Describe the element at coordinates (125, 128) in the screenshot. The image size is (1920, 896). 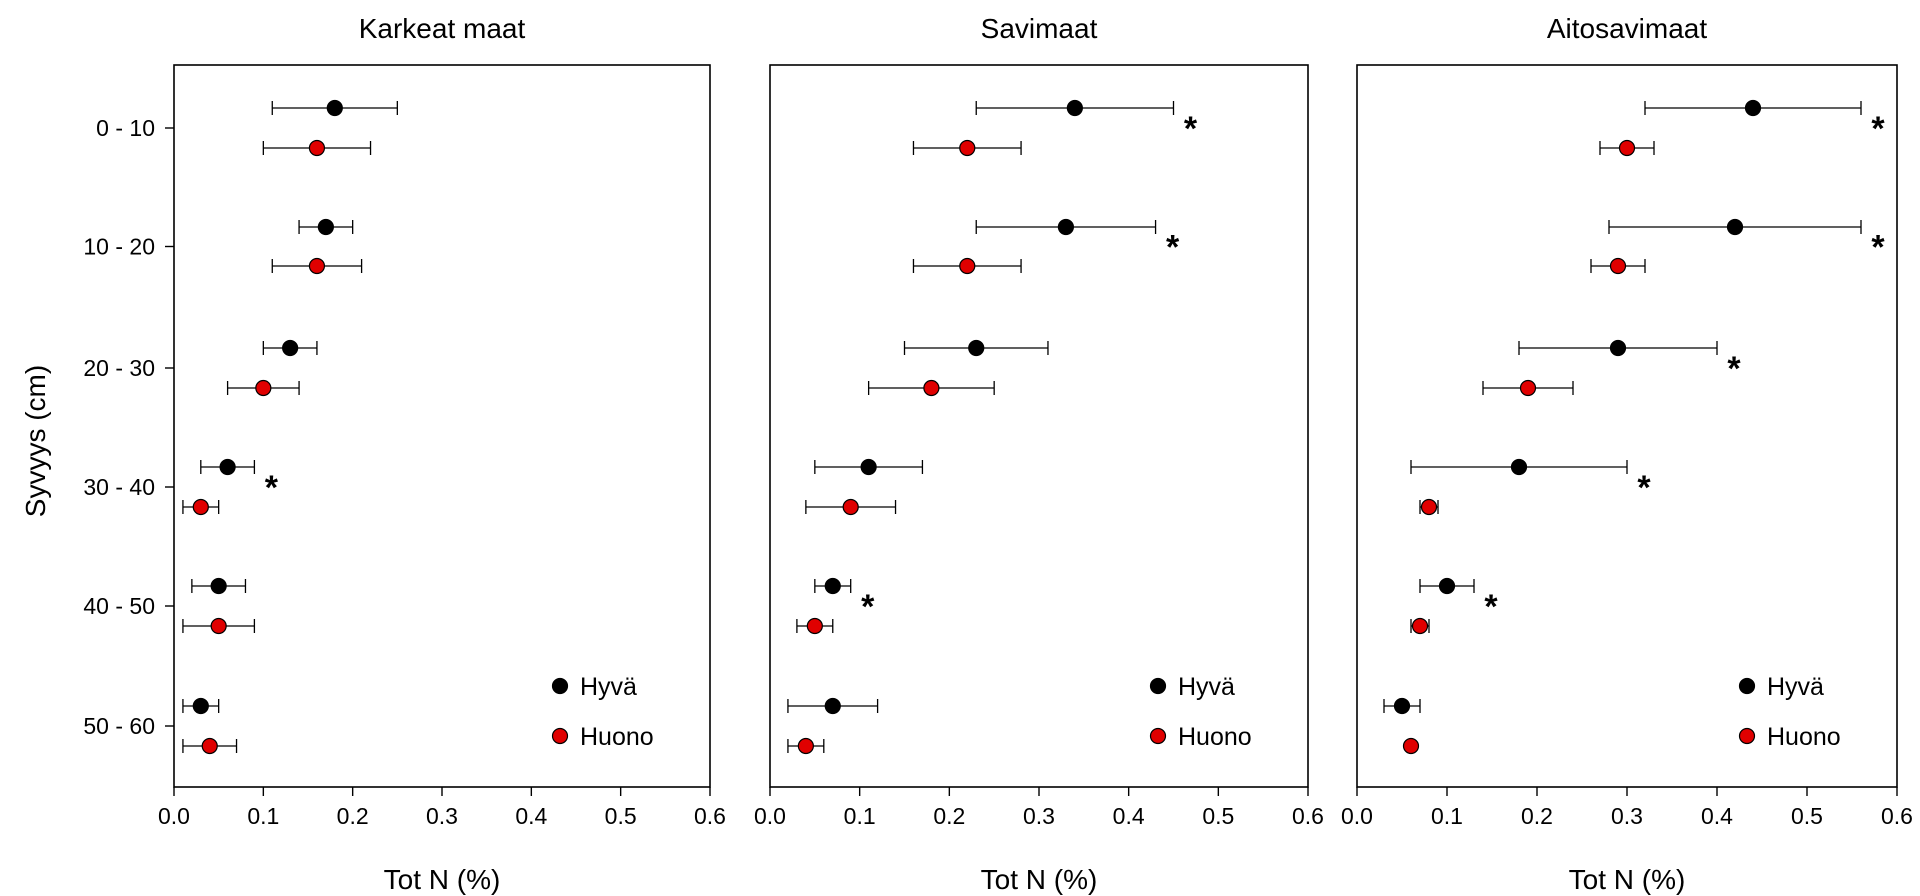
I see `y-tick-label: 0 - 10` at that location.